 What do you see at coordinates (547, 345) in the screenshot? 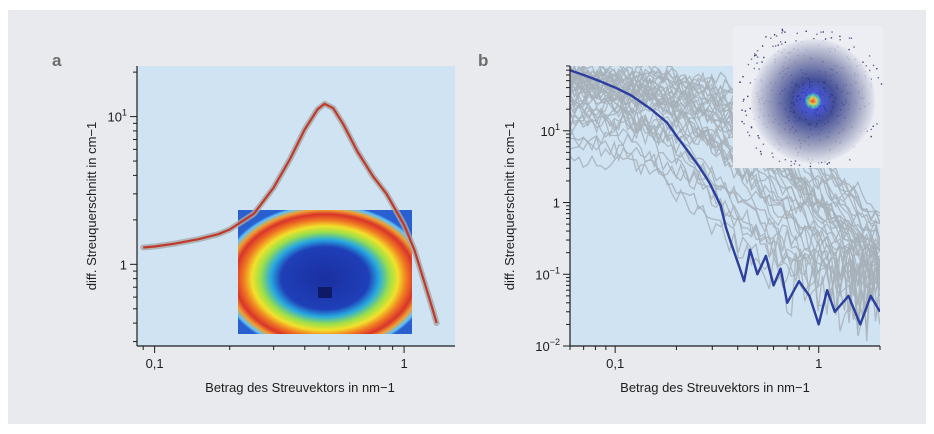
I see `y-tick-label: 10⁻²` at bounding box center [547, 345].